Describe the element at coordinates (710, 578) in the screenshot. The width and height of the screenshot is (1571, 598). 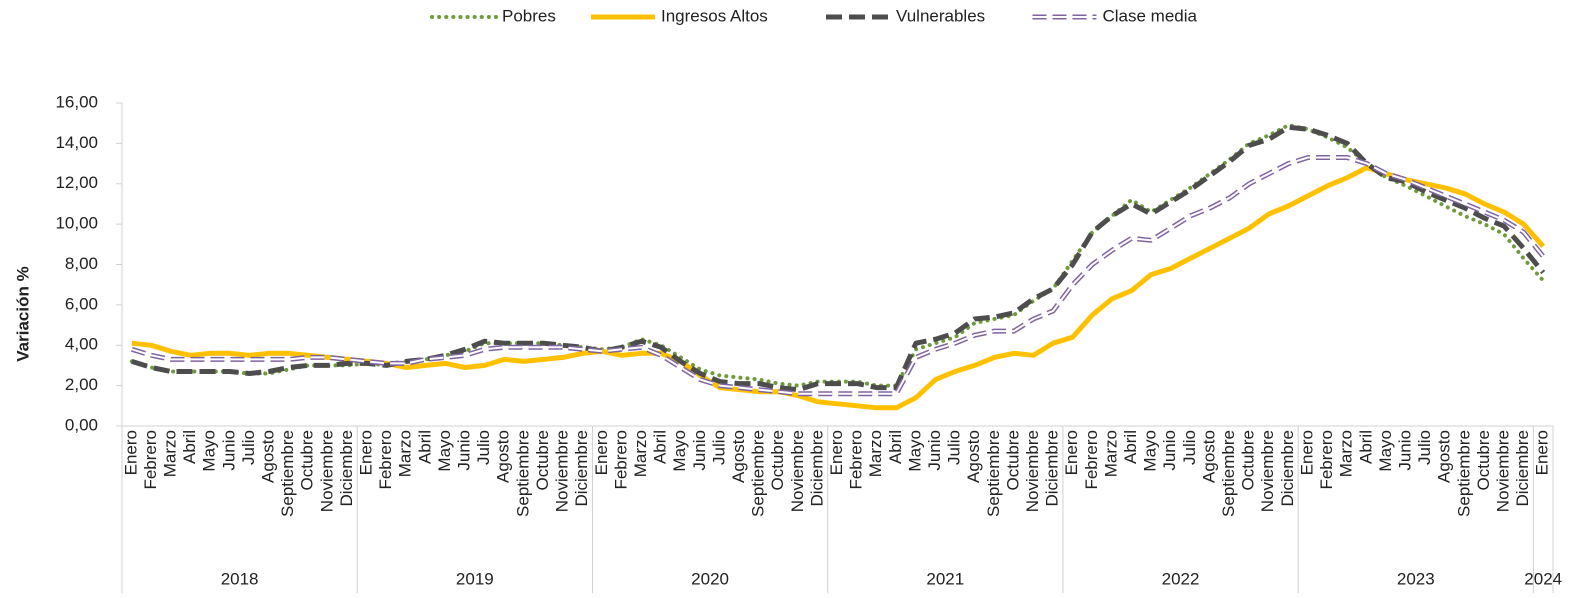
I see `year-label: 2020` at that location.